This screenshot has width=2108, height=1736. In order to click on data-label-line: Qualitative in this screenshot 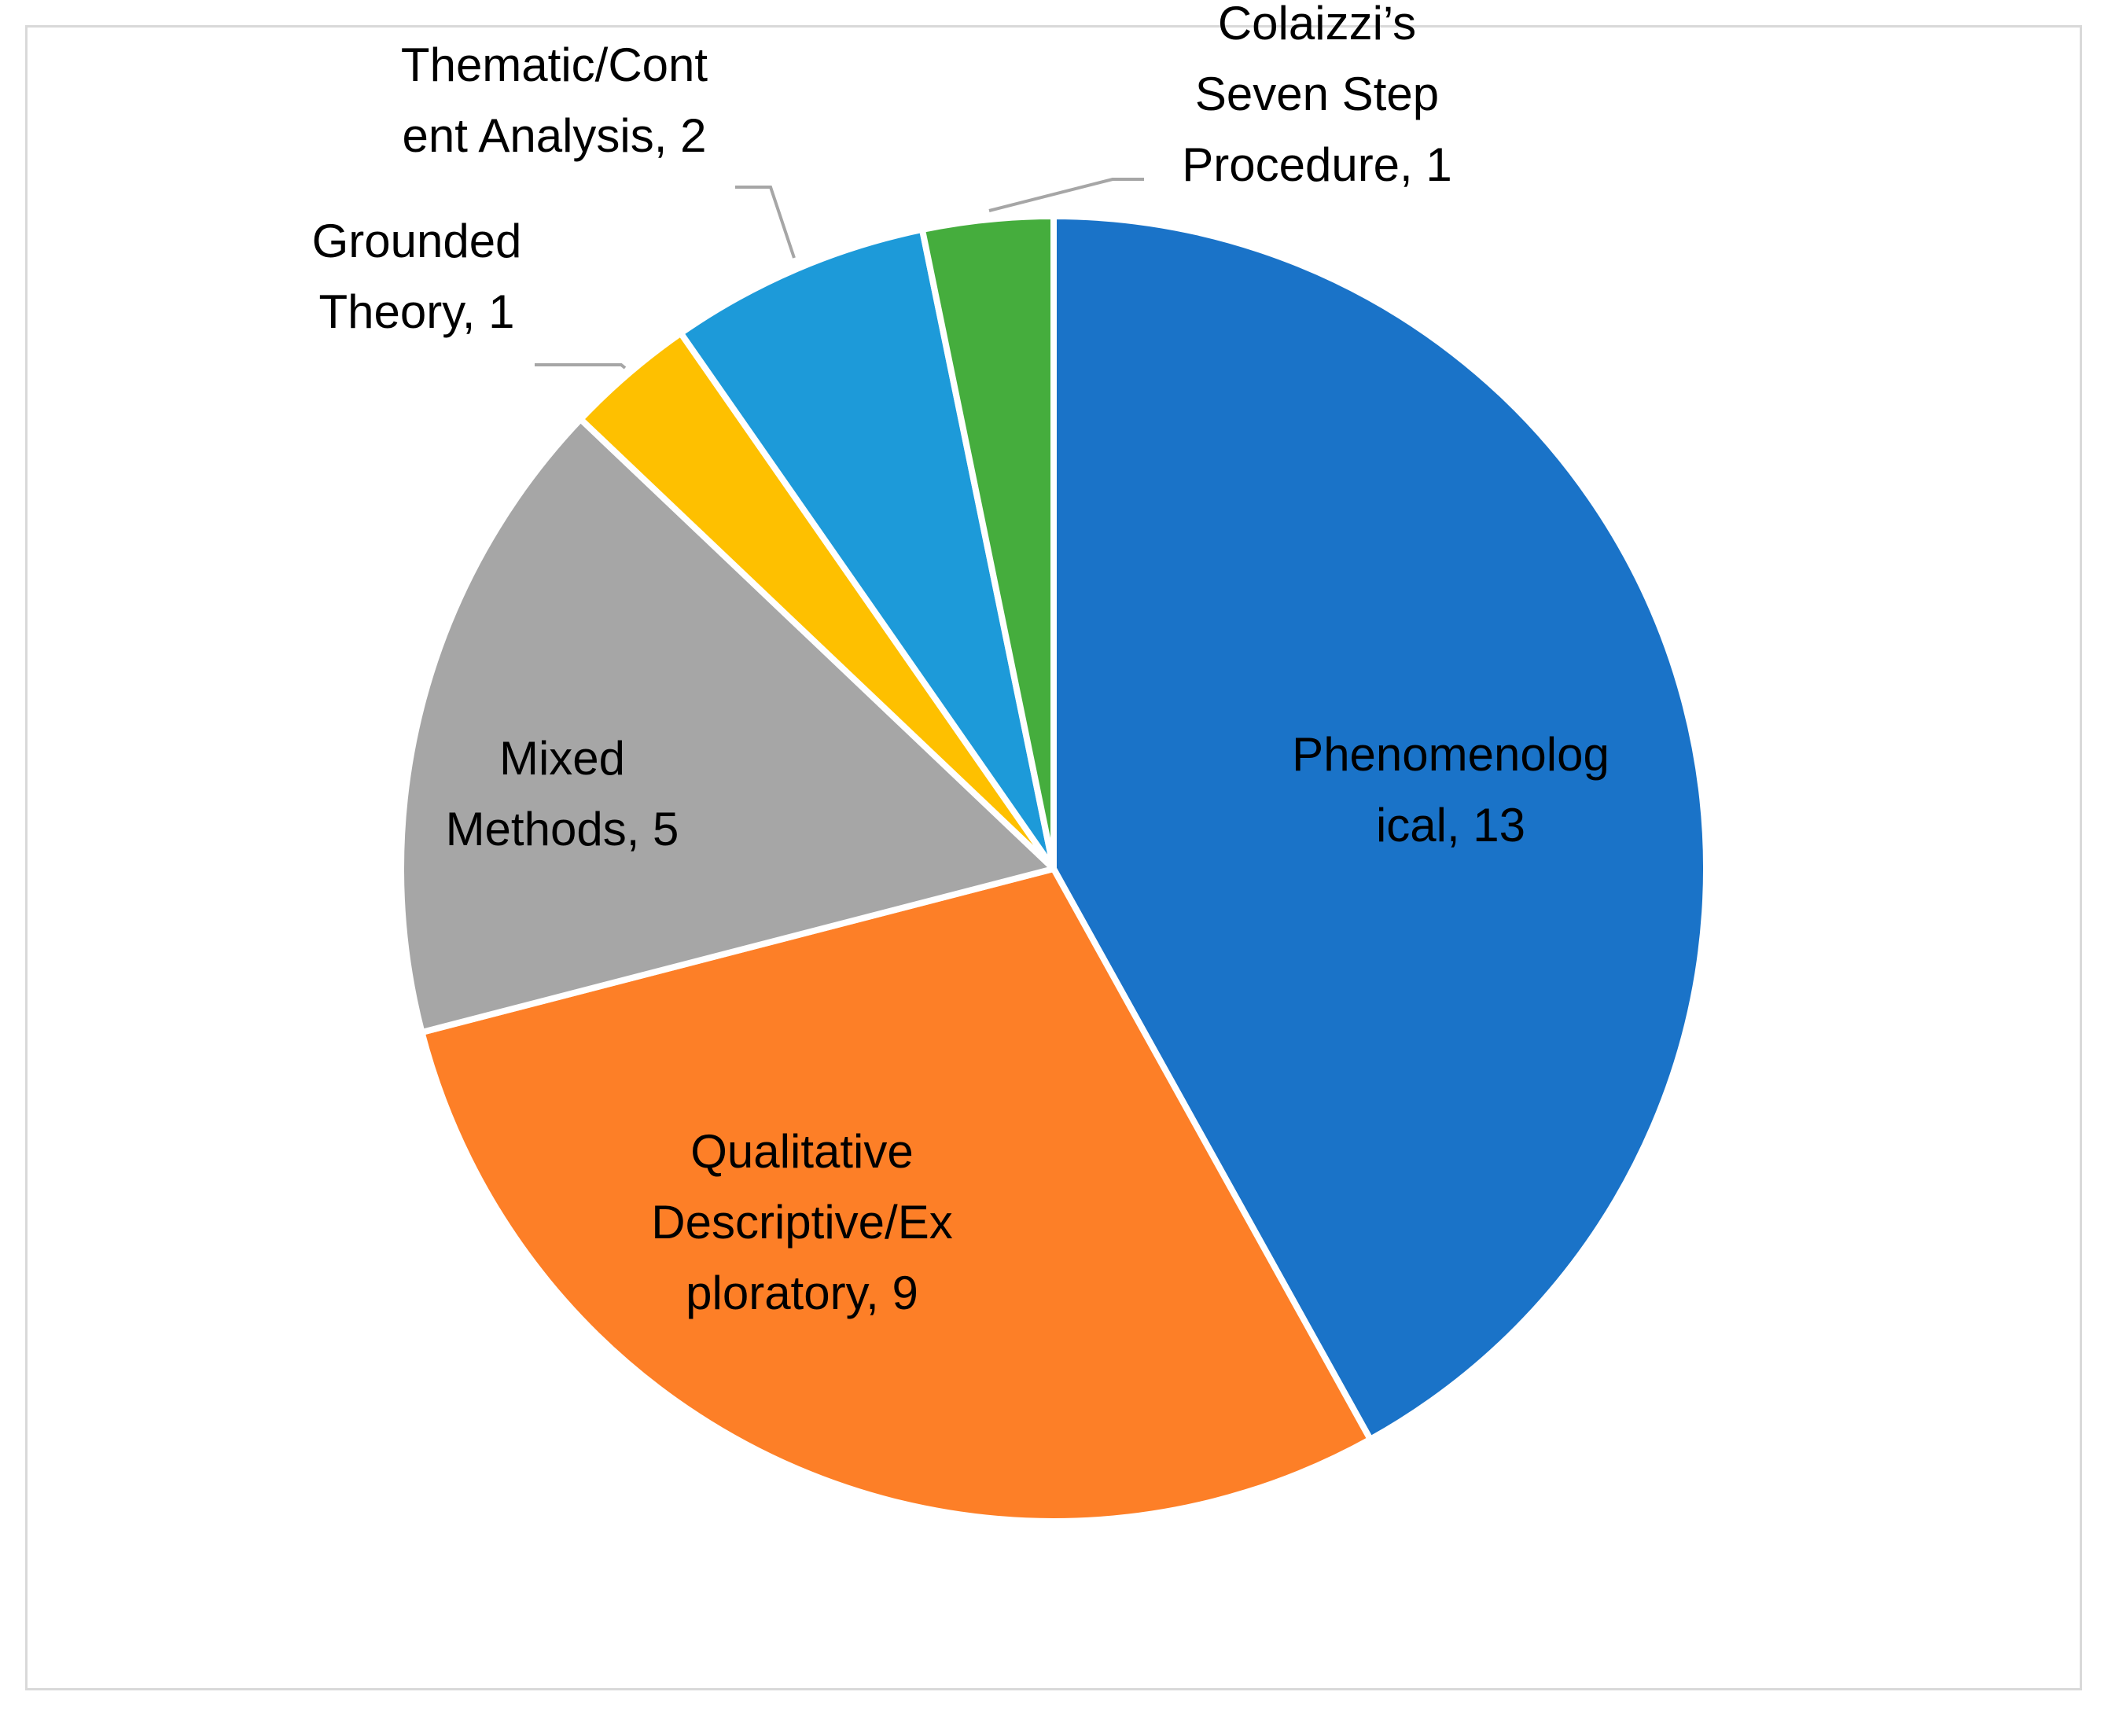, I will do `click(801, 1152)`.